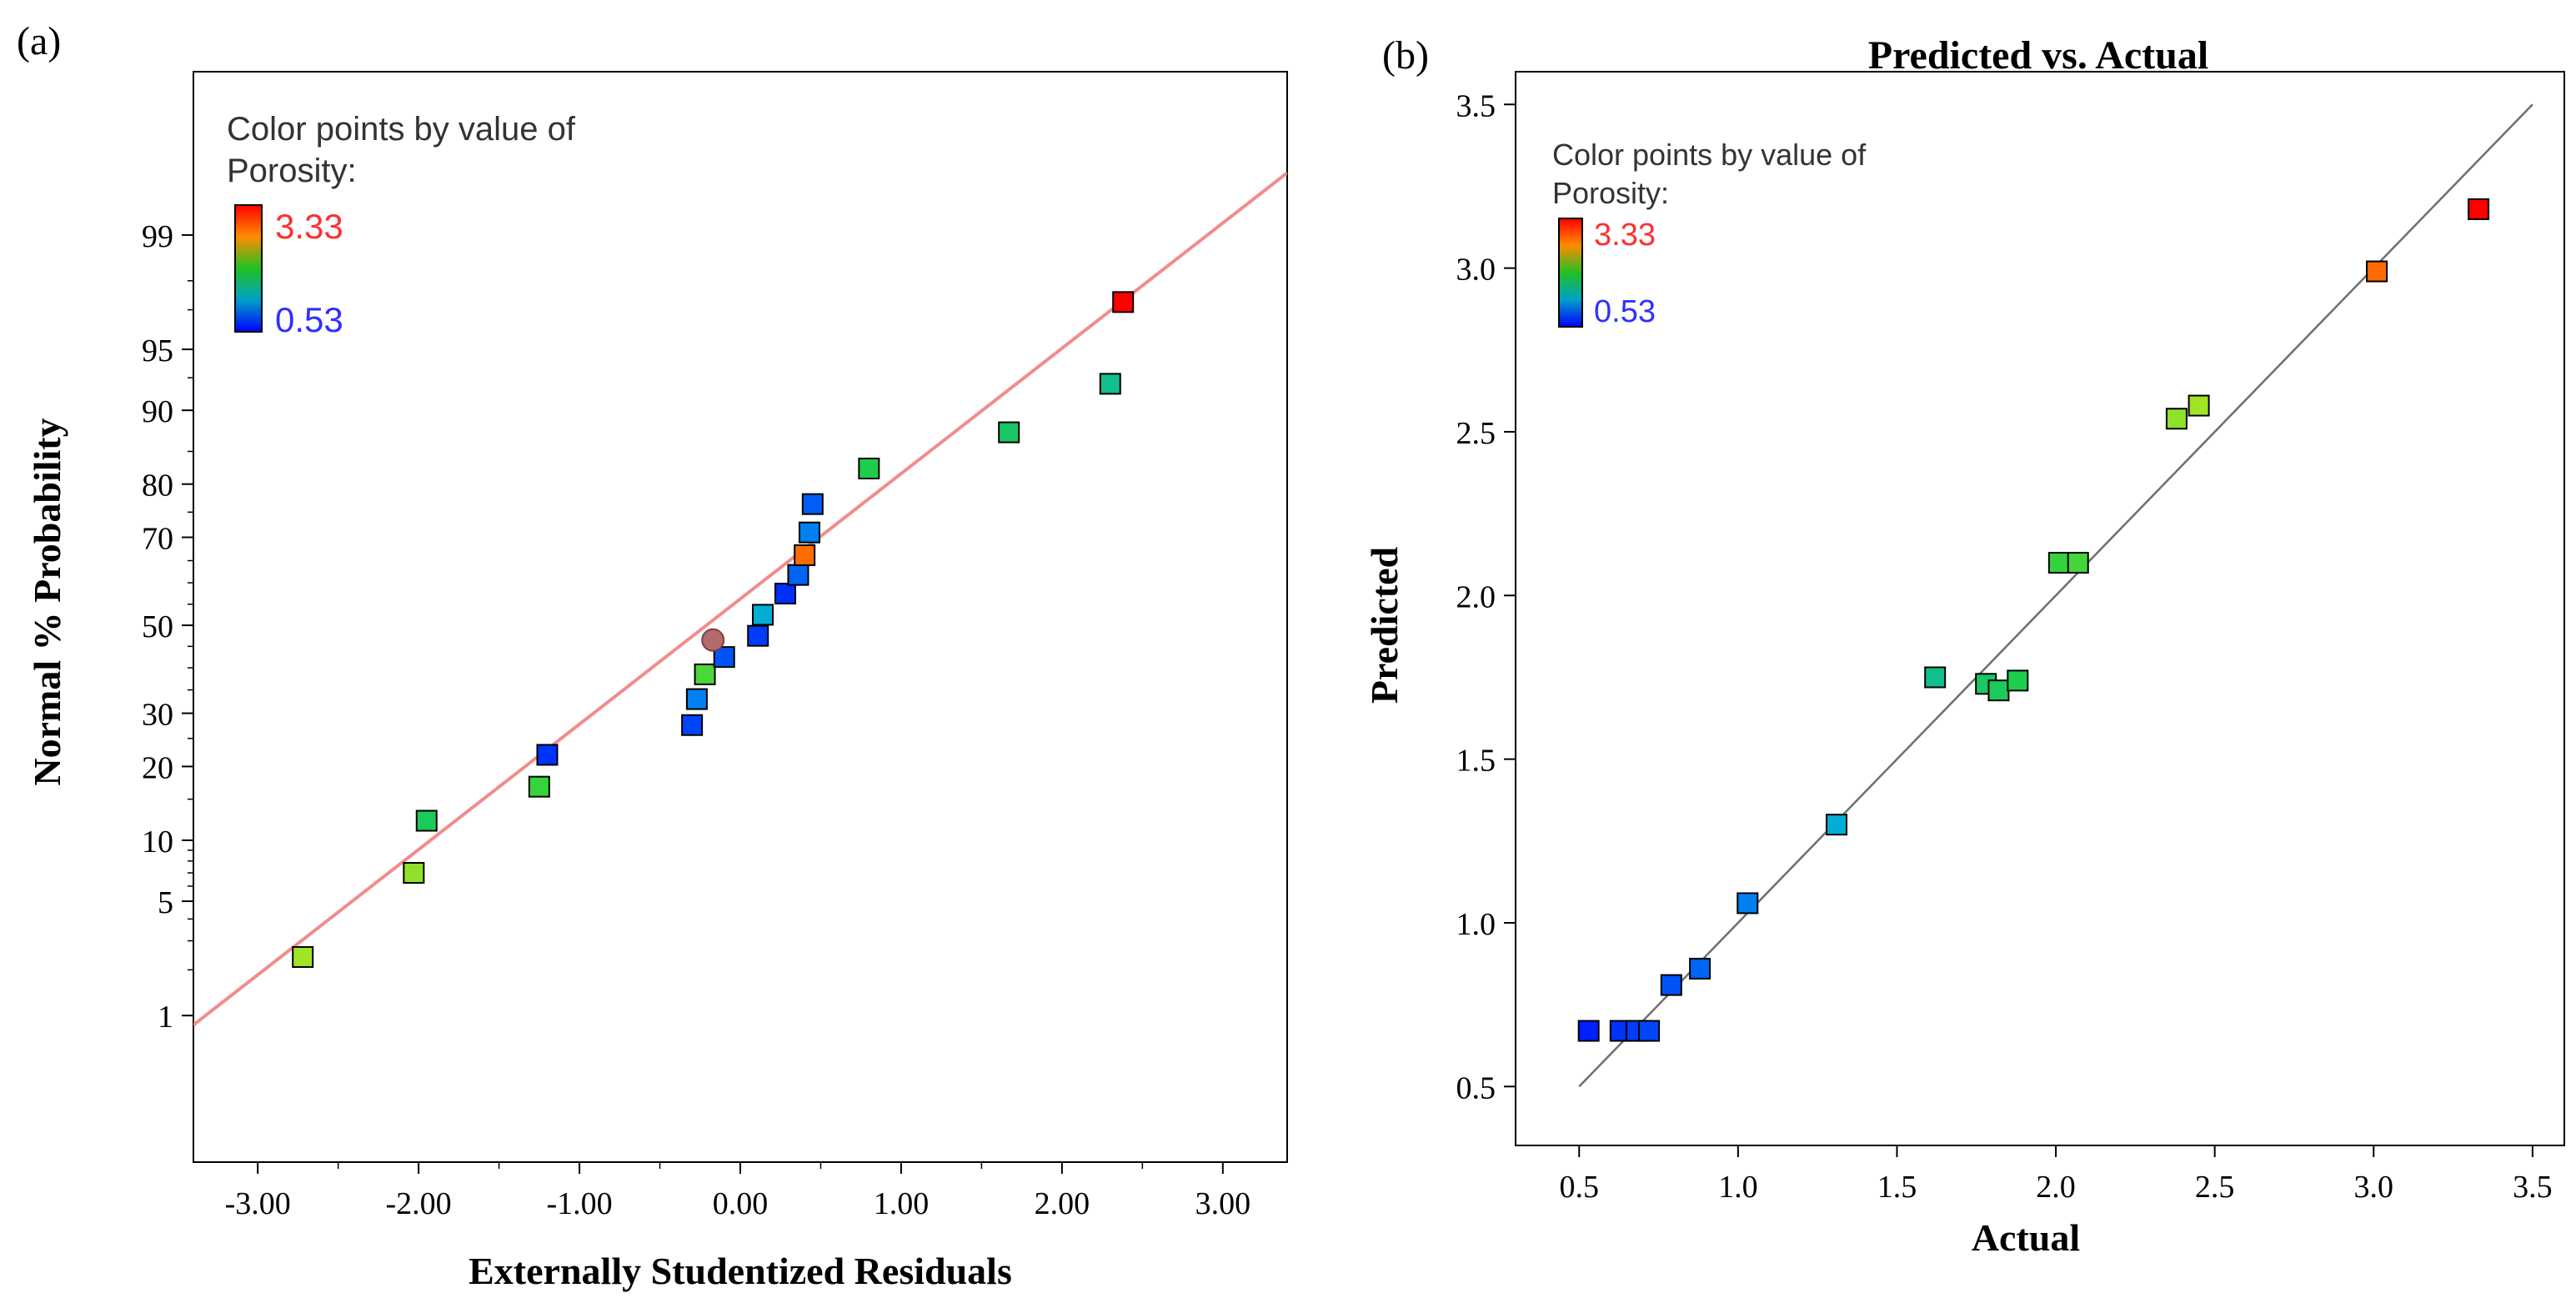  Describe the element at coordinates (419, 1203) in the screenshot. I see `panel-a-x-tick-label: -2.00` at that location.